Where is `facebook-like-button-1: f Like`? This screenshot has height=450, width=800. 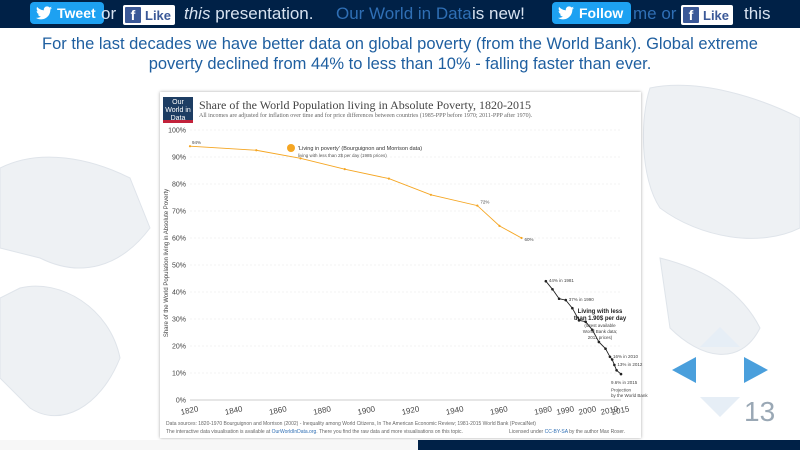
facebook-like-button-1: f Like is located at coordinates (149, 15).